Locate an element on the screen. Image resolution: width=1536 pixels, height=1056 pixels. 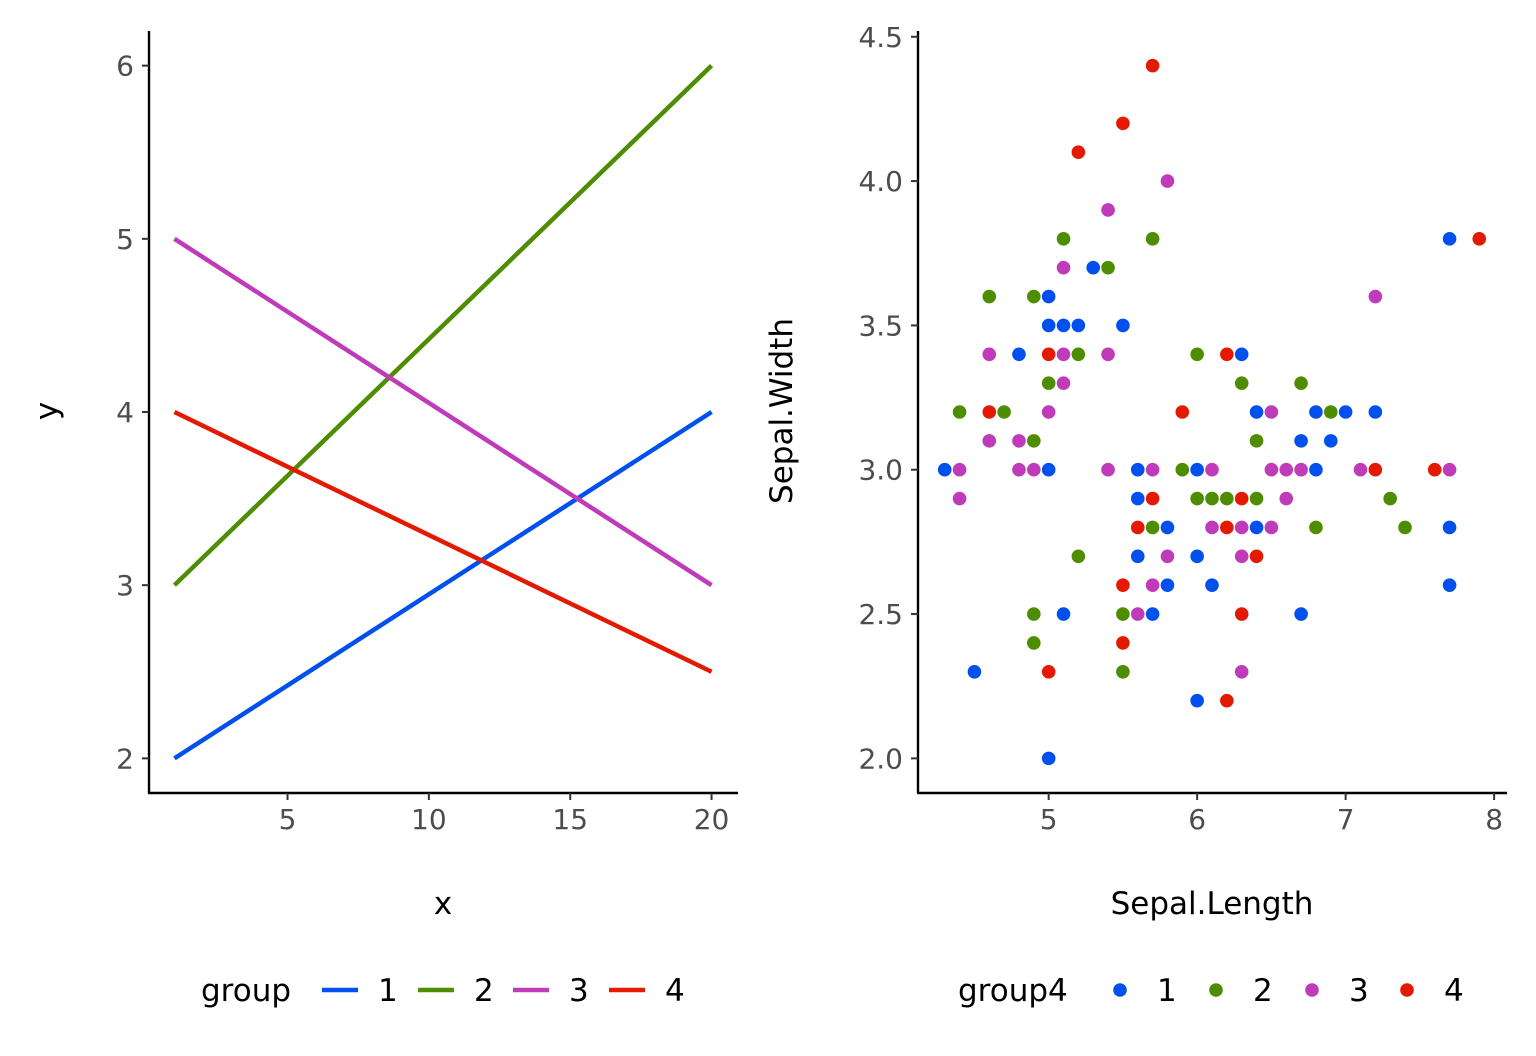
y-tick-label: 6 is located at coordinates (125, 66).